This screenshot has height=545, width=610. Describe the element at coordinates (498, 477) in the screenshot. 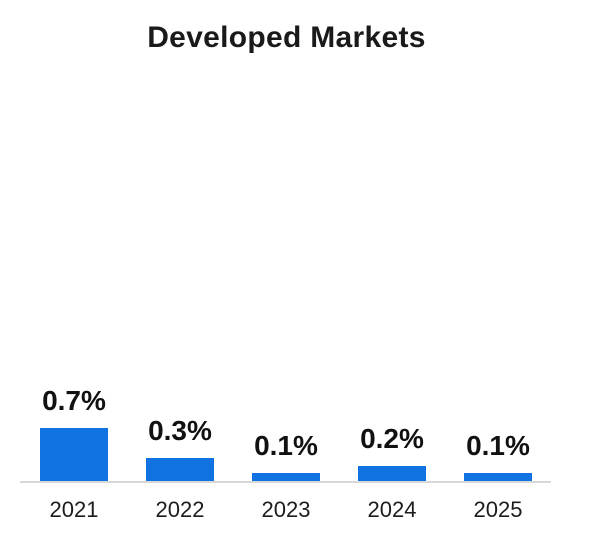

I see `bar-2025` at that location.